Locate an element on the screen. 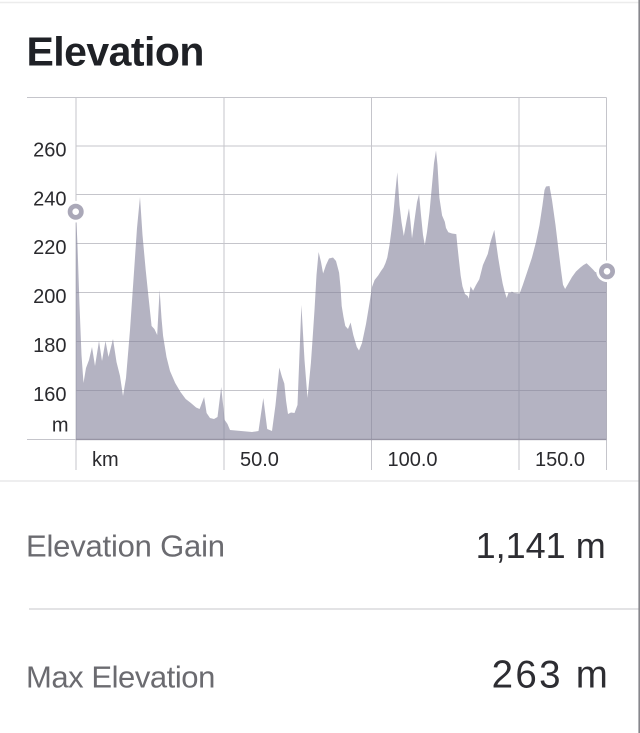 The image size is (640, 733). svg-text: 200 is located at coordinates (49, 297).